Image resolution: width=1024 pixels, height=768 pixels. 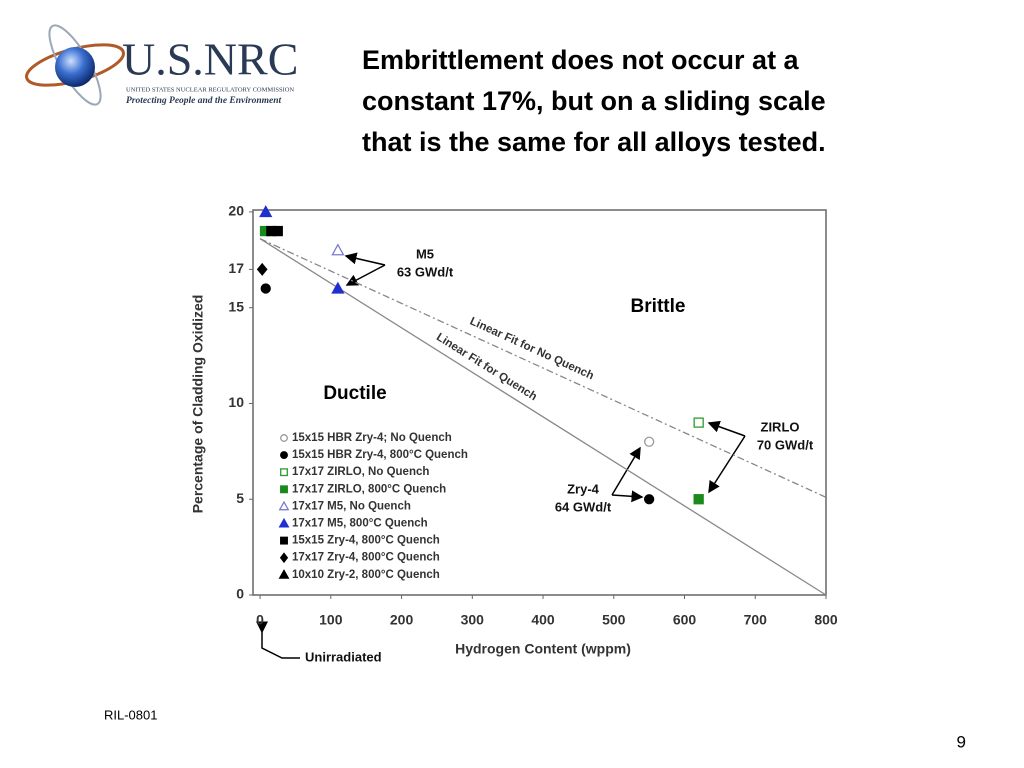 I want to click on legend-label: 17x17 ZIRLO, 800°C Quench, so click(x=369, y=489).